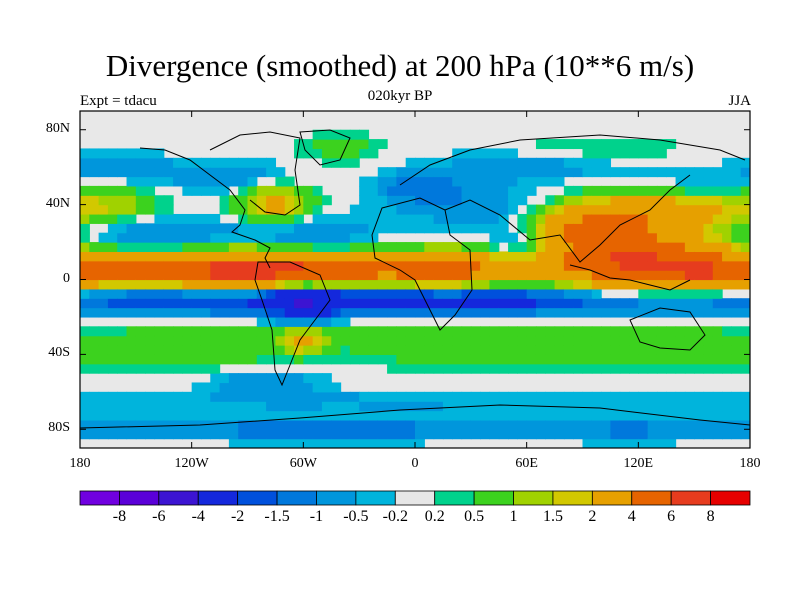 The height and width of the screenshot is (600, 800). What do you see at coordinates (671, 516) in the screenshot?
I see `colorbar-label: 6` at bounding box center [671, 516].